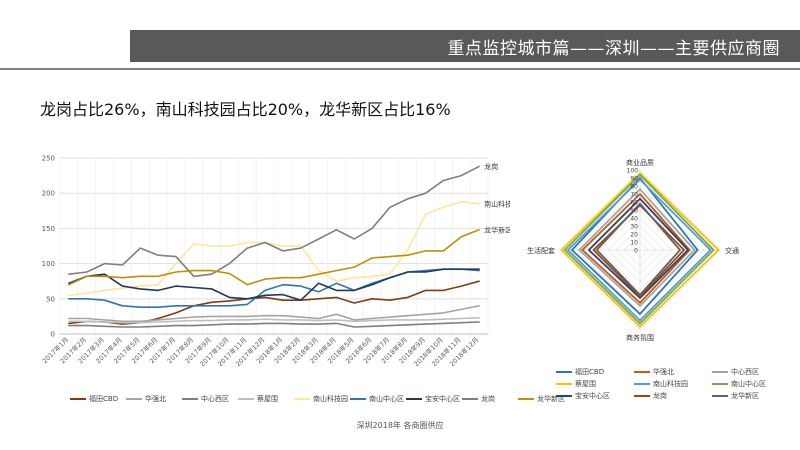 This screenshot has height=450, width=800. Describe the element at coordinates (48, 229) in the screenshot. I see `y-tick-label: 150` at that location.